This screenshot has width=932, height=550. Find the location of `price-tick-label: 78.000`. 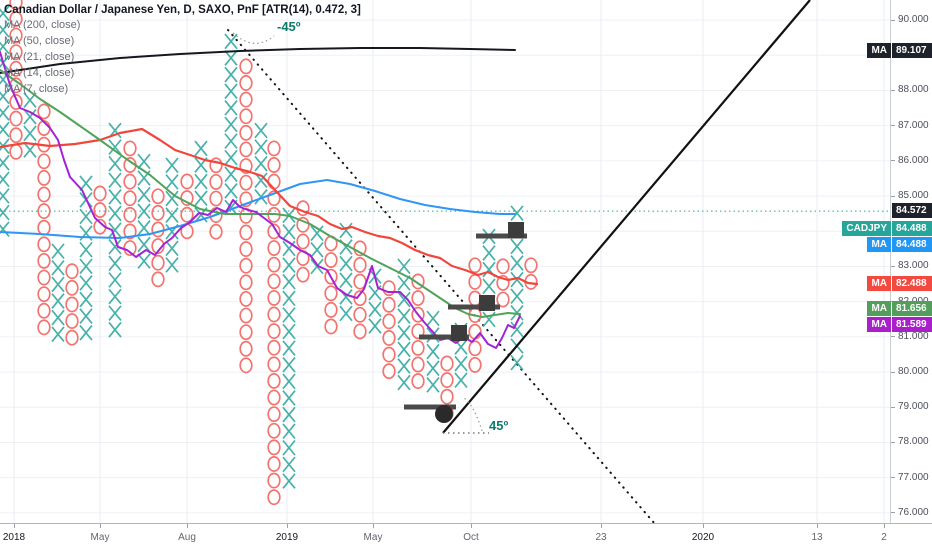

price-tick-label: 78.000 is located at coordinates (913, 442).